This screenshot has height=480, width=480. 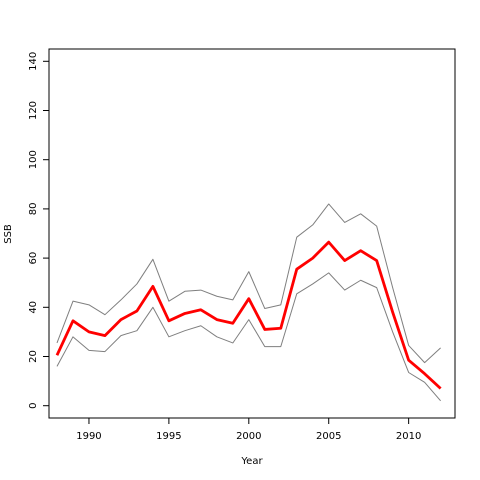 What do you see at coordinates (8, 234) in the screenshot?
I see `y-axis-label: SSB` at bounding box center [8, 234].